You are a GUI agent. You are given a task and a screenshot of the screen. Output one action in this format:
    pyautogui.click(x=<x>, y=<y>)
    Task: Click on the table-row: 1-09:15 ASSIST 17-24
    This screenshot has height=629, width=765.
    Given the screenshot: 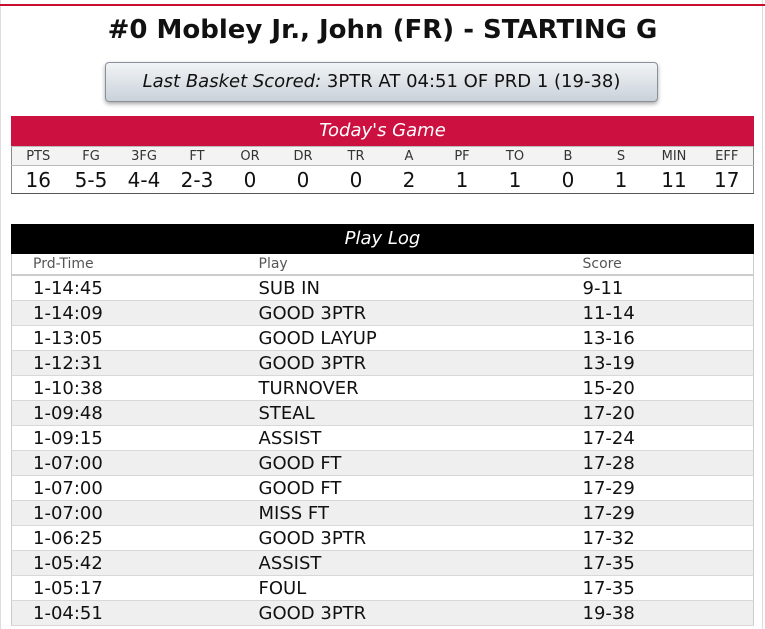 What is the action you would take?
    pyautogui.click(x=382, y=438)
    